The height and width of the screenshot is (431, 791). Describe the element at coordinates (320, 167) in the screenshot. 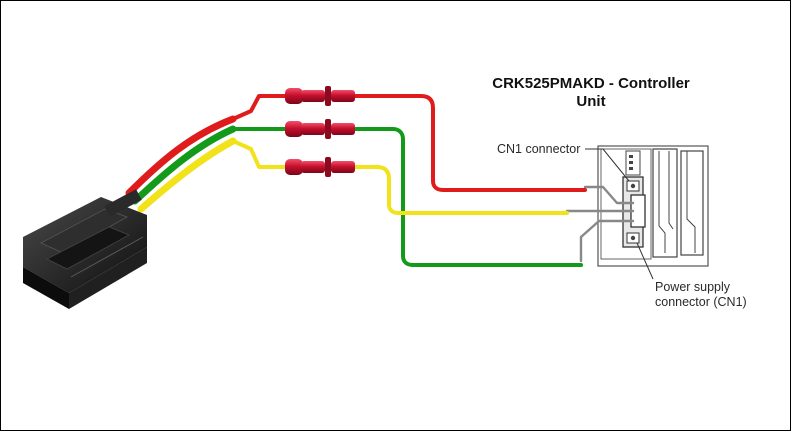

I see `splice-yellow-wire` at that location.